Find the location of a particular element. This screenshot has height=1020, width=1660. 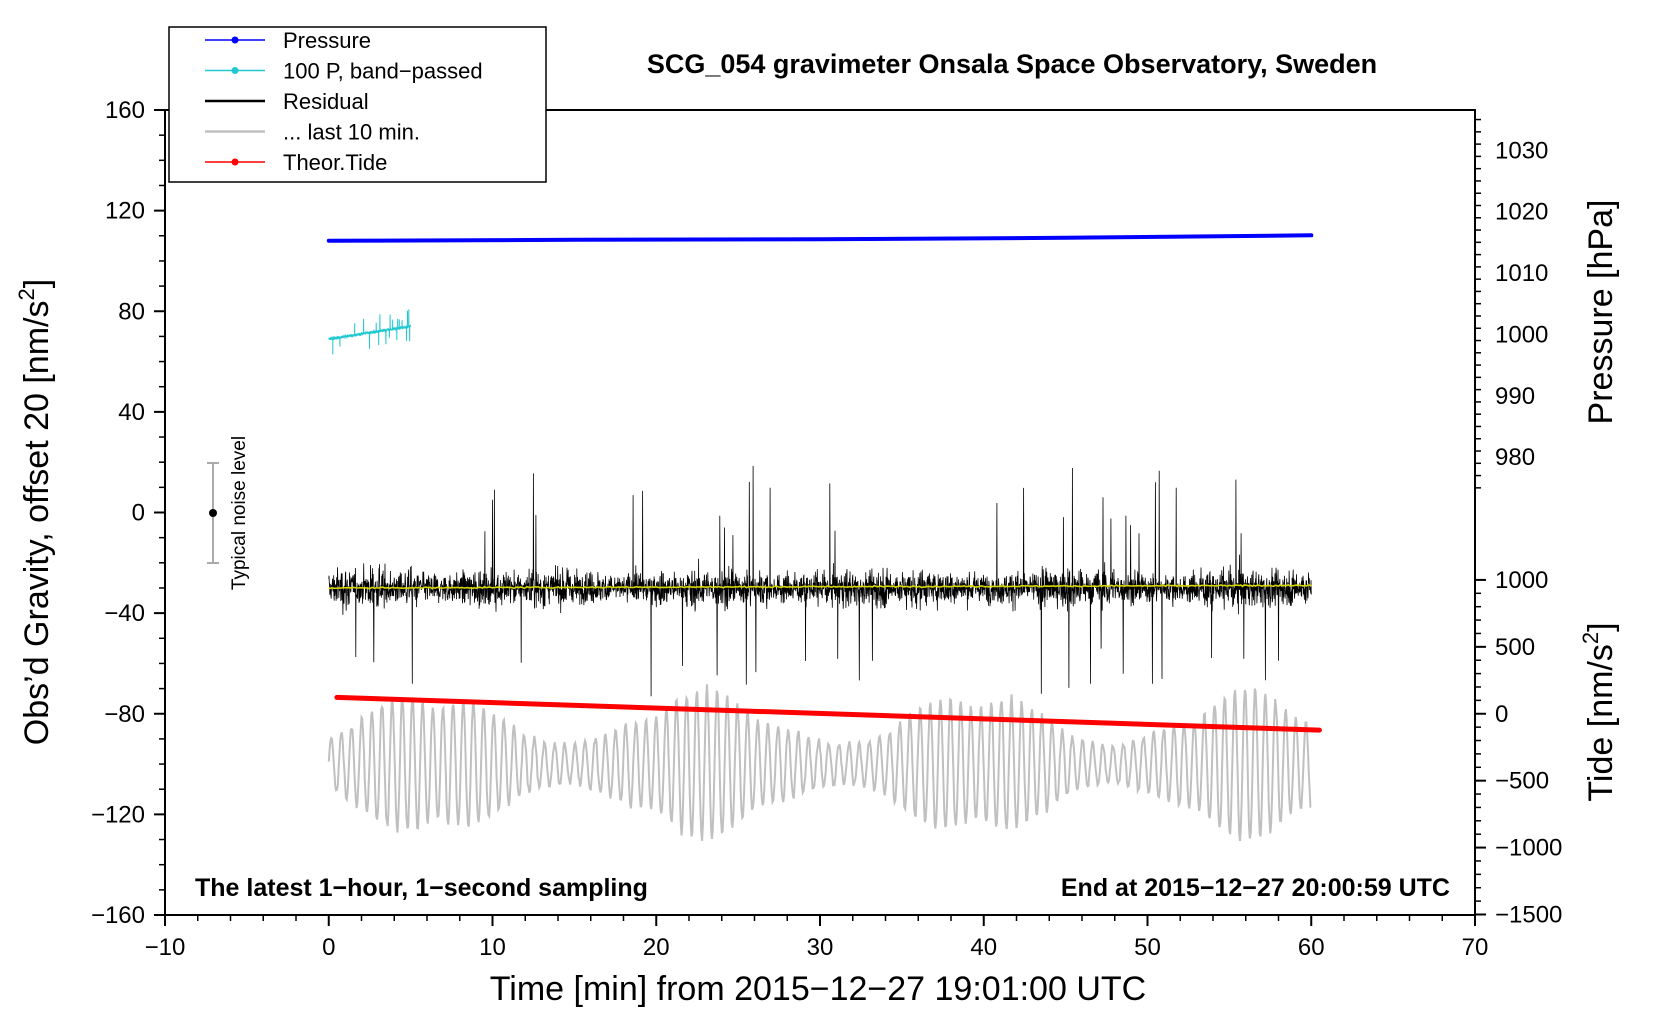

y-tick-label: 160 is located at coordinates (125, 110).